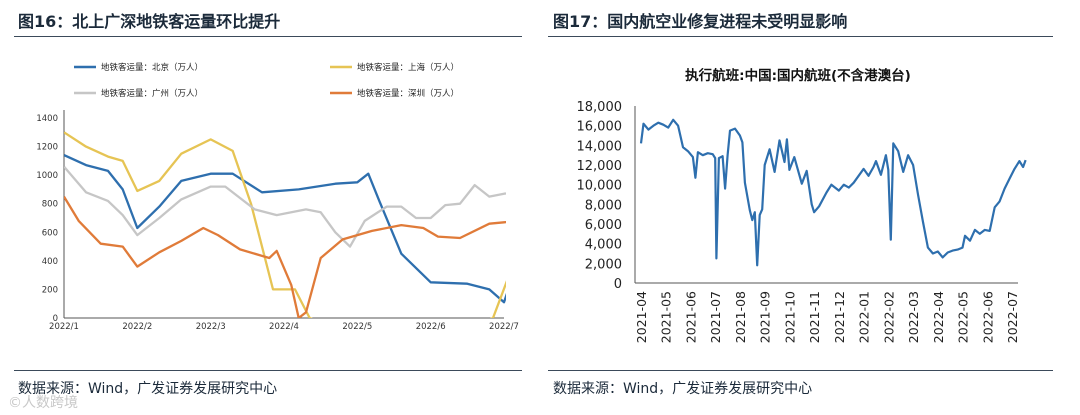 The height and width of the screenshot is (415, 1080). Describe the element at coordinates (408, 93) in the screenshot. I see `left-legend-label-3: 地铁客运量：深圳（万人）` at that location.